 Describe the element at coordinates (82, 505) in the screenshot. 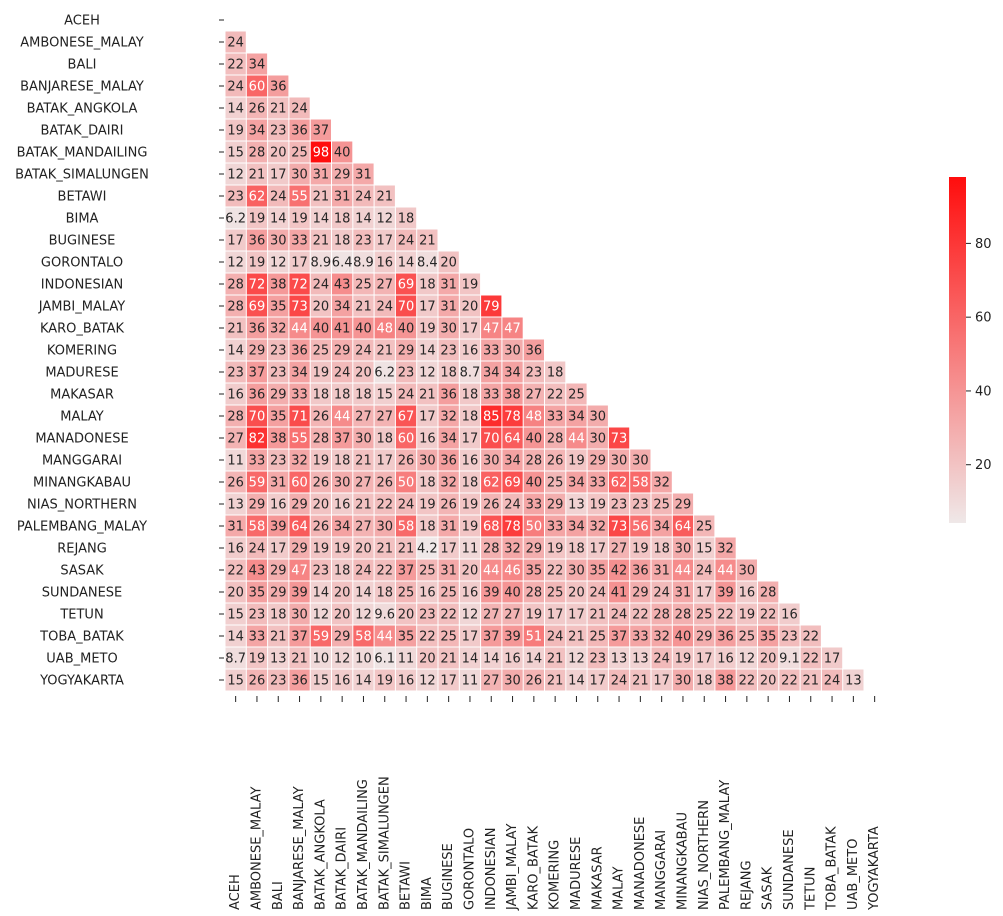

I see `row-tick-label: NIAS_NORTHERN` at that location.